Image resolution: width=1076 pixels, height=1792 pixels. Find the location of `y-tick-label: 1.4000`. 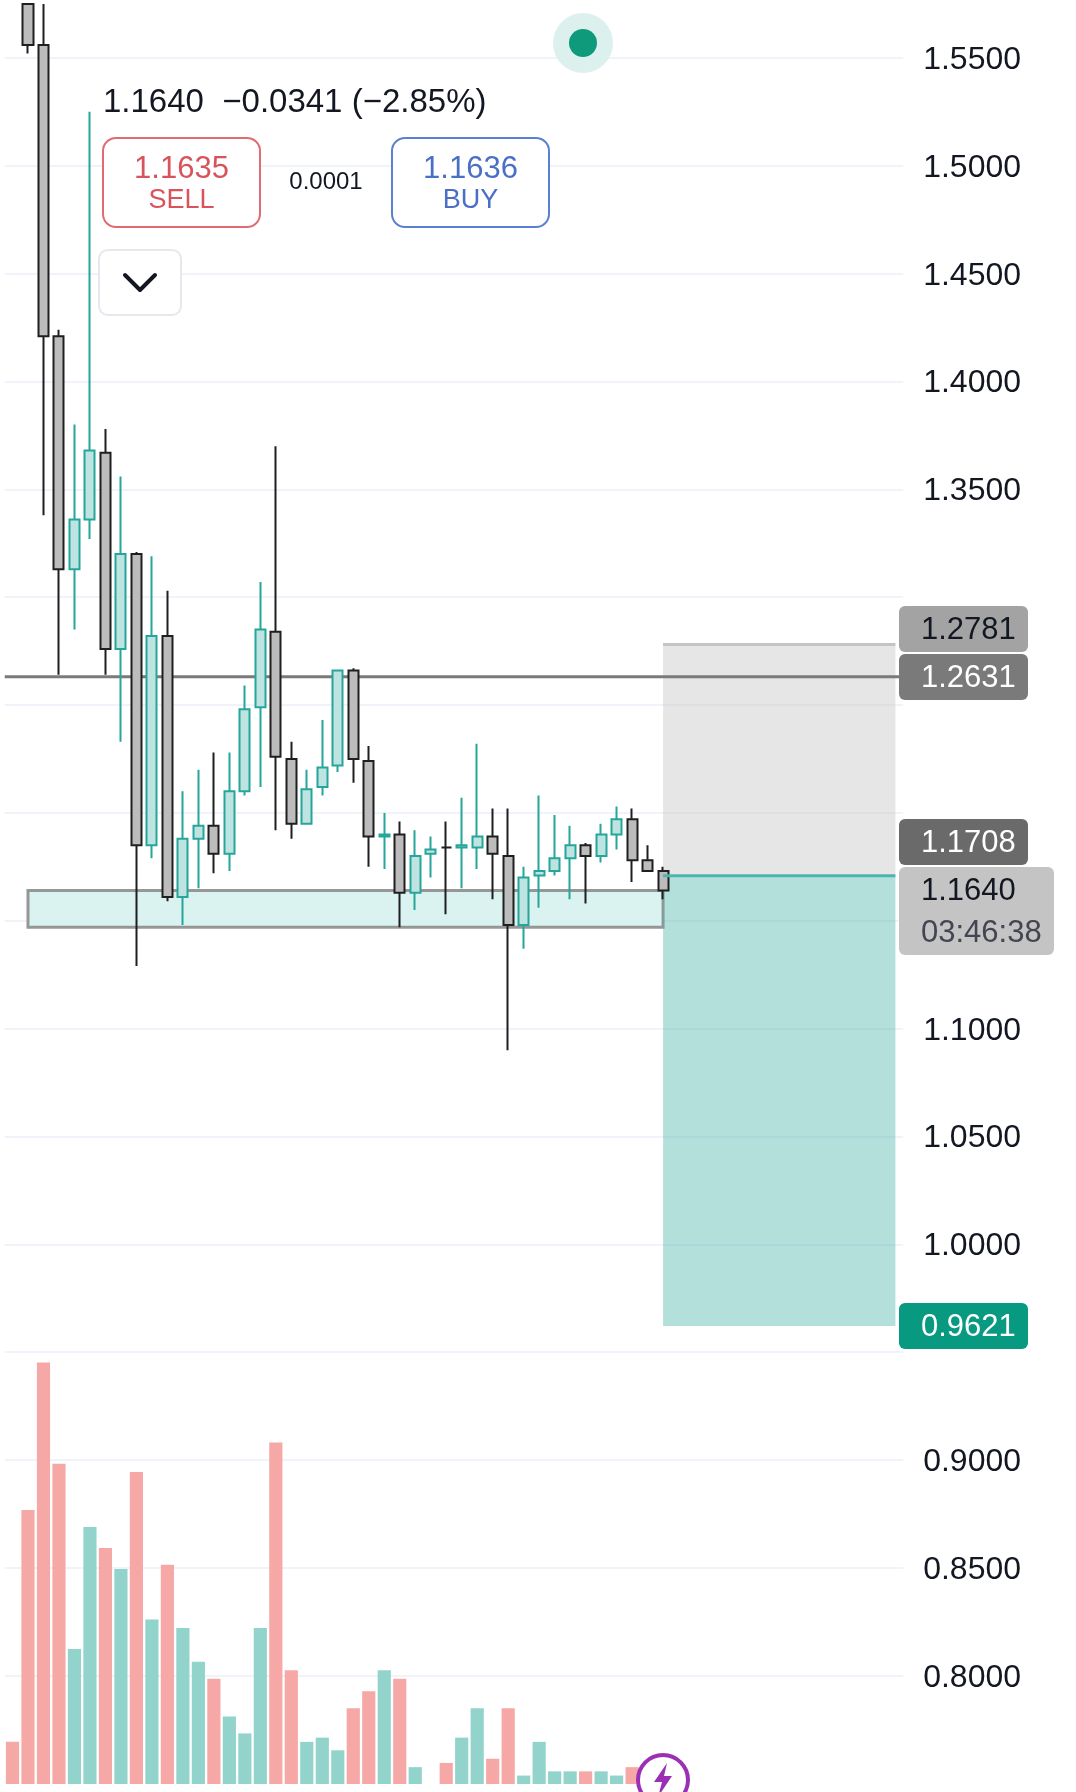

y-tick-label: 1.4000 is located at coordinates (972, 381).